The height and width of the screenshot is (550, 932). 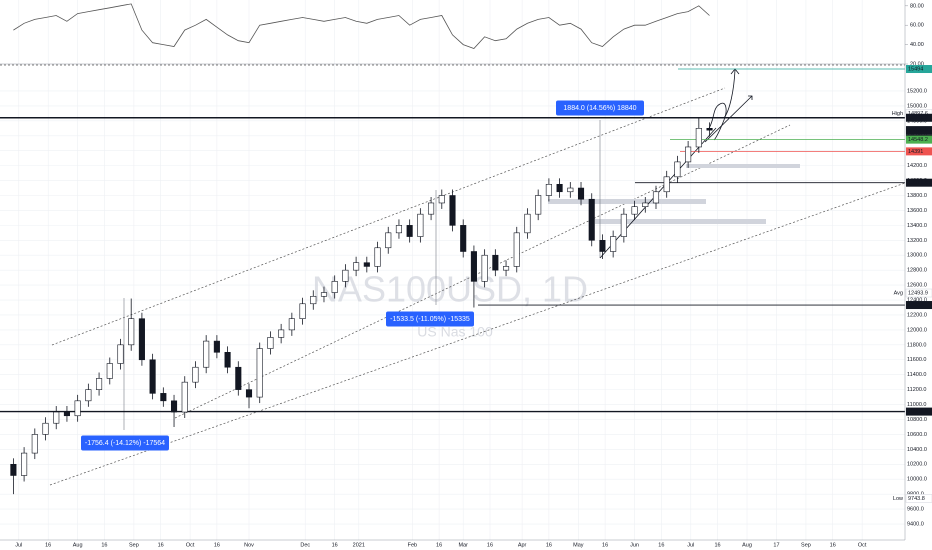 I want to click on x-tick-label: 17, so click(x=776, y=545).